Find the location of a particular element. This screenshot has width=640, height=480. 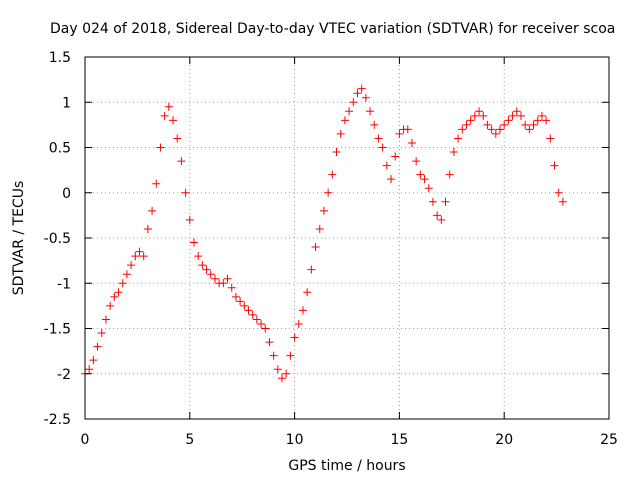

x-tick-label: 0 is located at coordinates (85, 440).